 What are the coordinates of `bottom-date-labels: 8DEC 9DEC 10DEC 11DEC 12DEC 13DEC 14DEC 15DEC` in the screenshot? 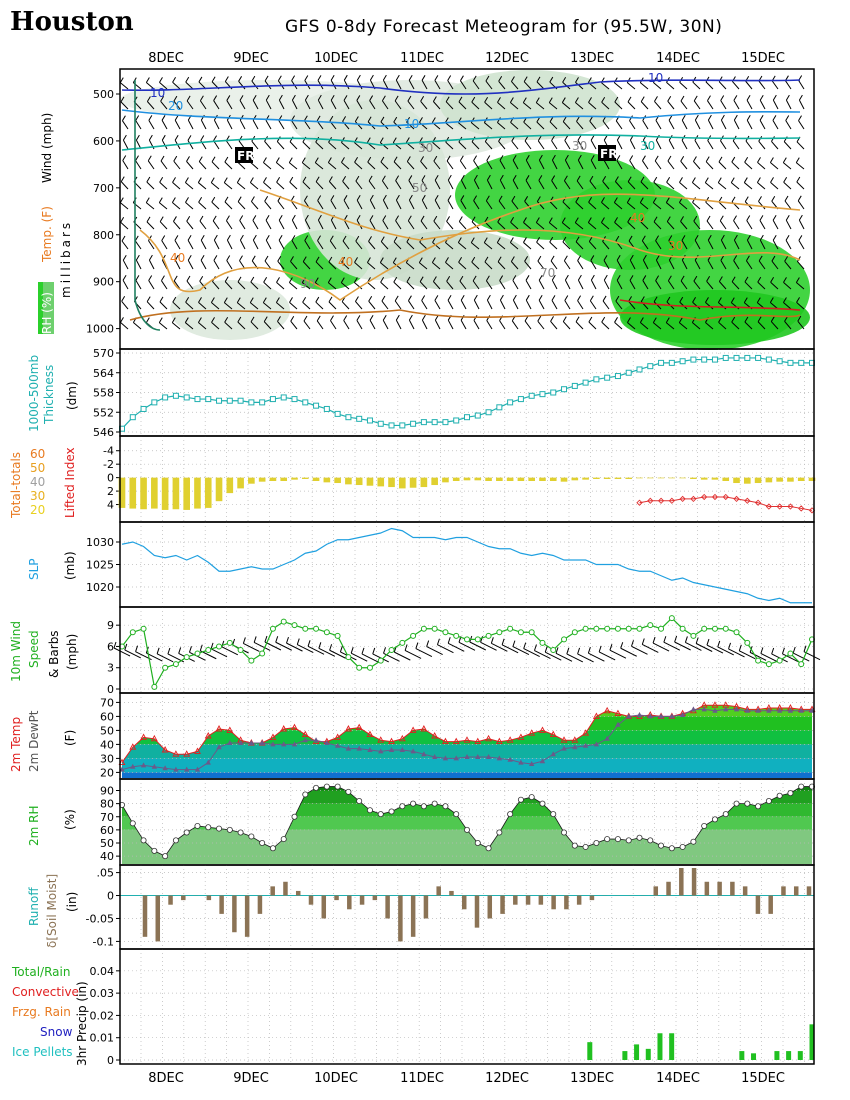 It's located at (466, 1078).